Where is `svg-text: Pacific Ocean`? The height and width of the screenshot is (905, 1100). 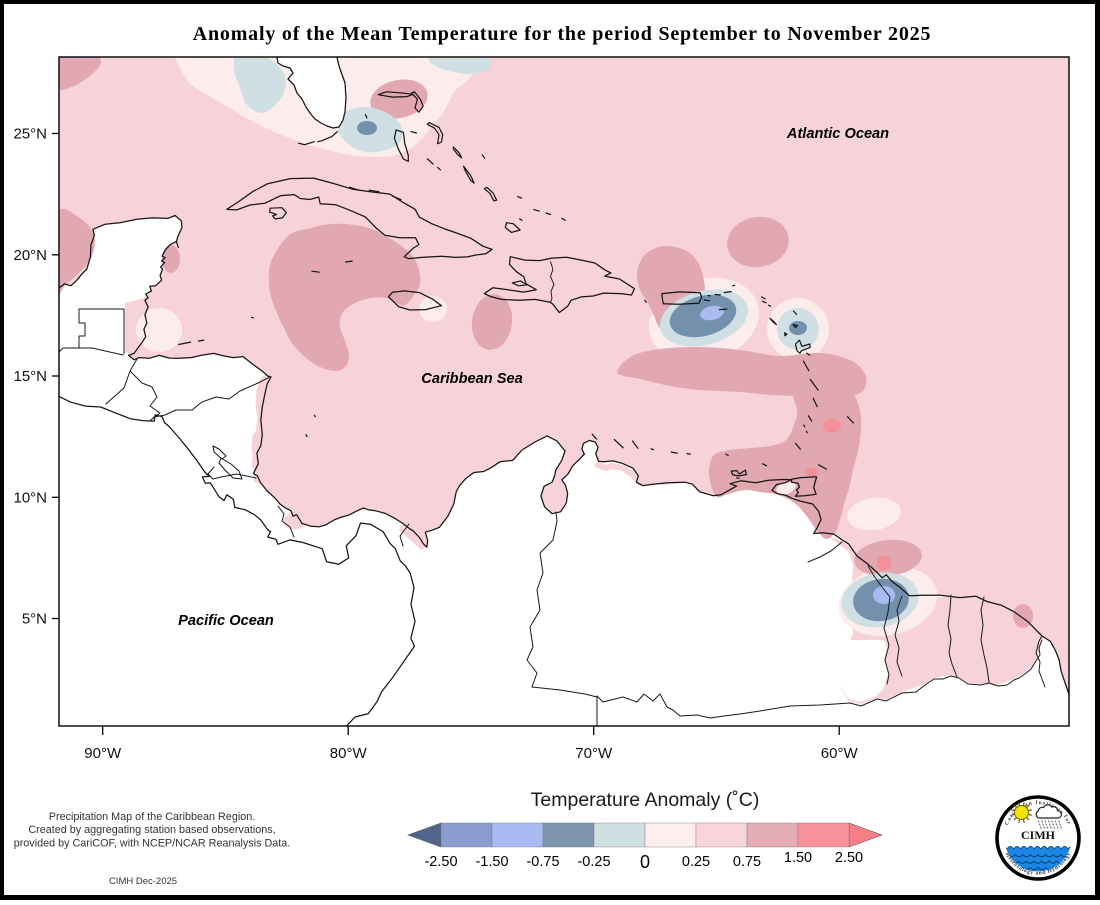
svg-text: Pacific Ocean is located at coordinates (226, 621).